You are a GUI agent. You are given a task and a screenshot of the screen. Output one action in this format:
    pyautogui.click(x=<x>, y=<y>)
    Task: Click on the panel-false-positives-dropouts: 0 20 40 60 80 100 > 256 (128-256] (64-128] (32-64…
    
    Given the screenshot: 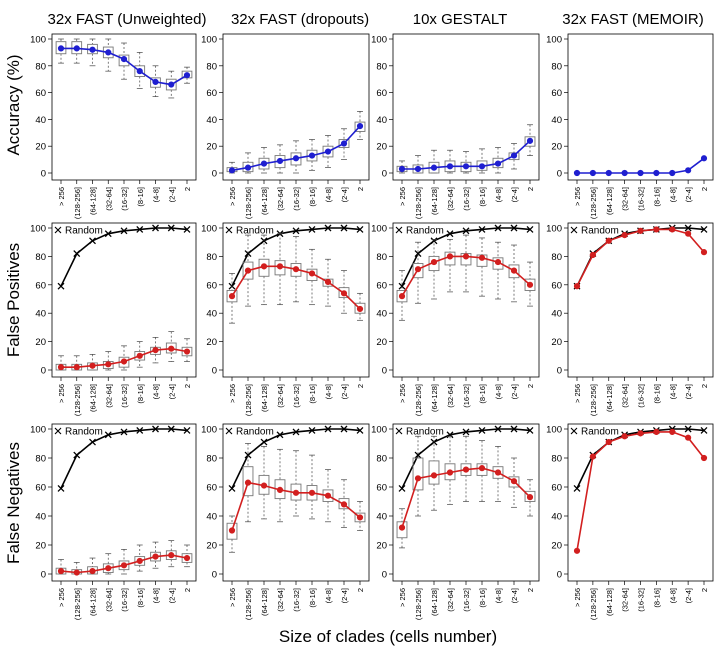 What is the action you would take?
    pyautogui.click(x=285, y=319)
    